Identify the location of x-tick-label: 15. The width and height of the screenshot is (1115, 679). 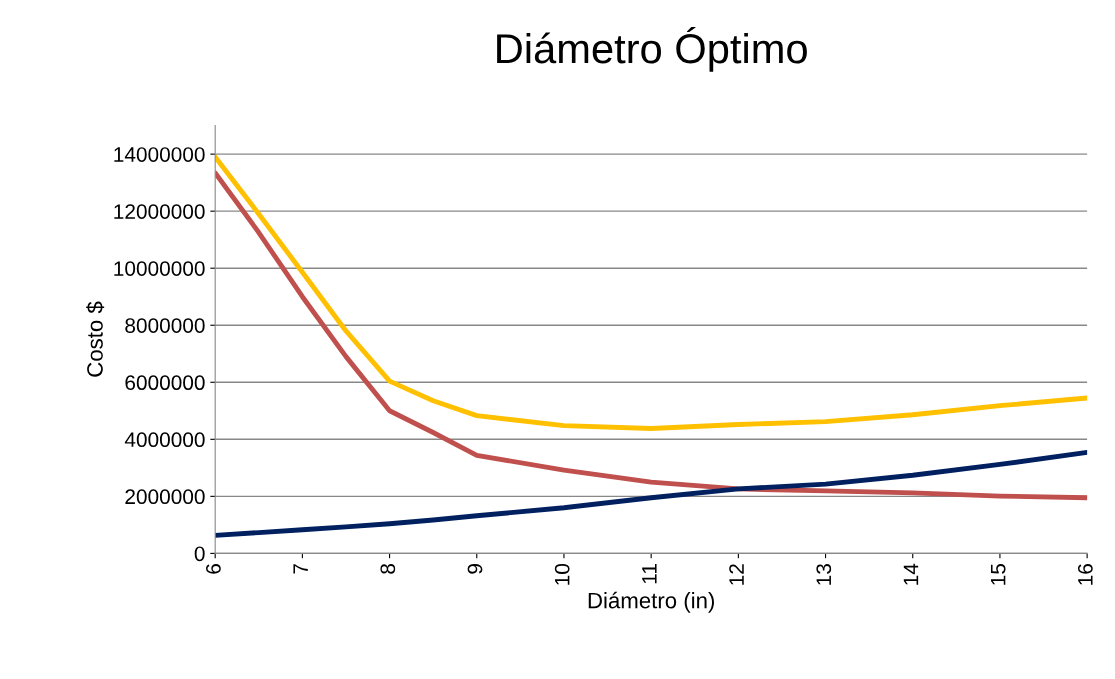
(998, 574).